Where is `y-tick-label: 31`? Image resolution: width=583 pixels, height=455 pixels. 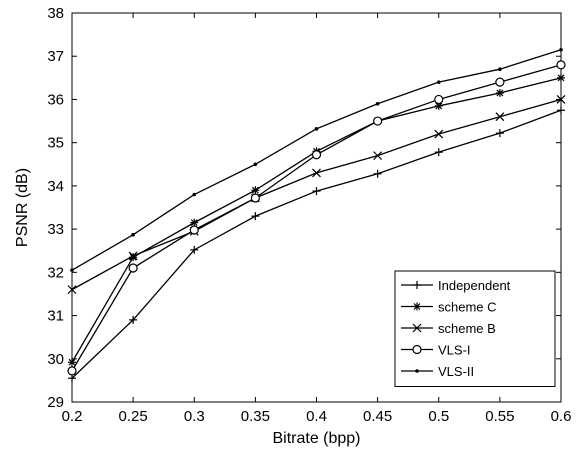
y-tick-label: 31 is located at coordinates (55, 316).